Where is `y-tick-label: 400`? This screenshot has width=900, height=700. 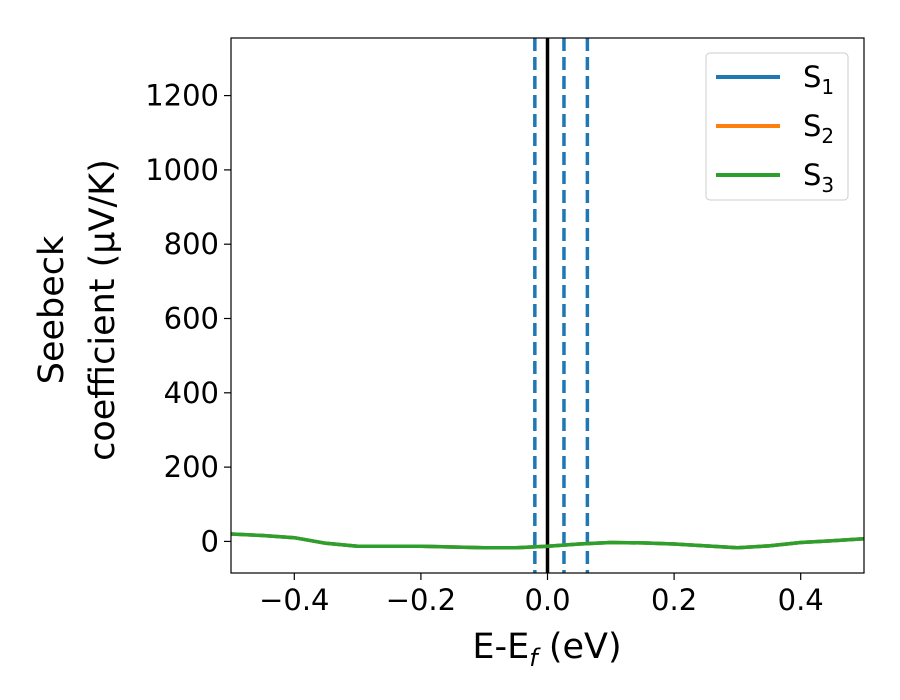 y-tick-label: 400 is located at coordinates (191, 393).